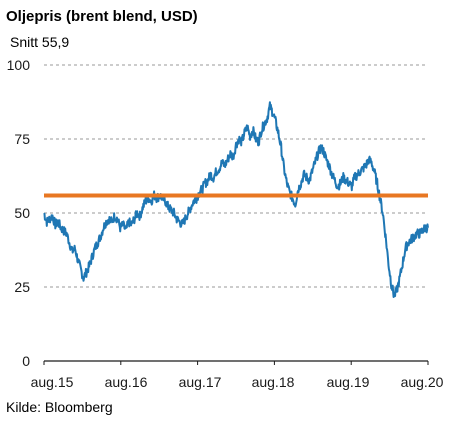 The width and height of the screenshot is (460, 426). I want to click on y-tick-label-100: 100, so click(19, 65).